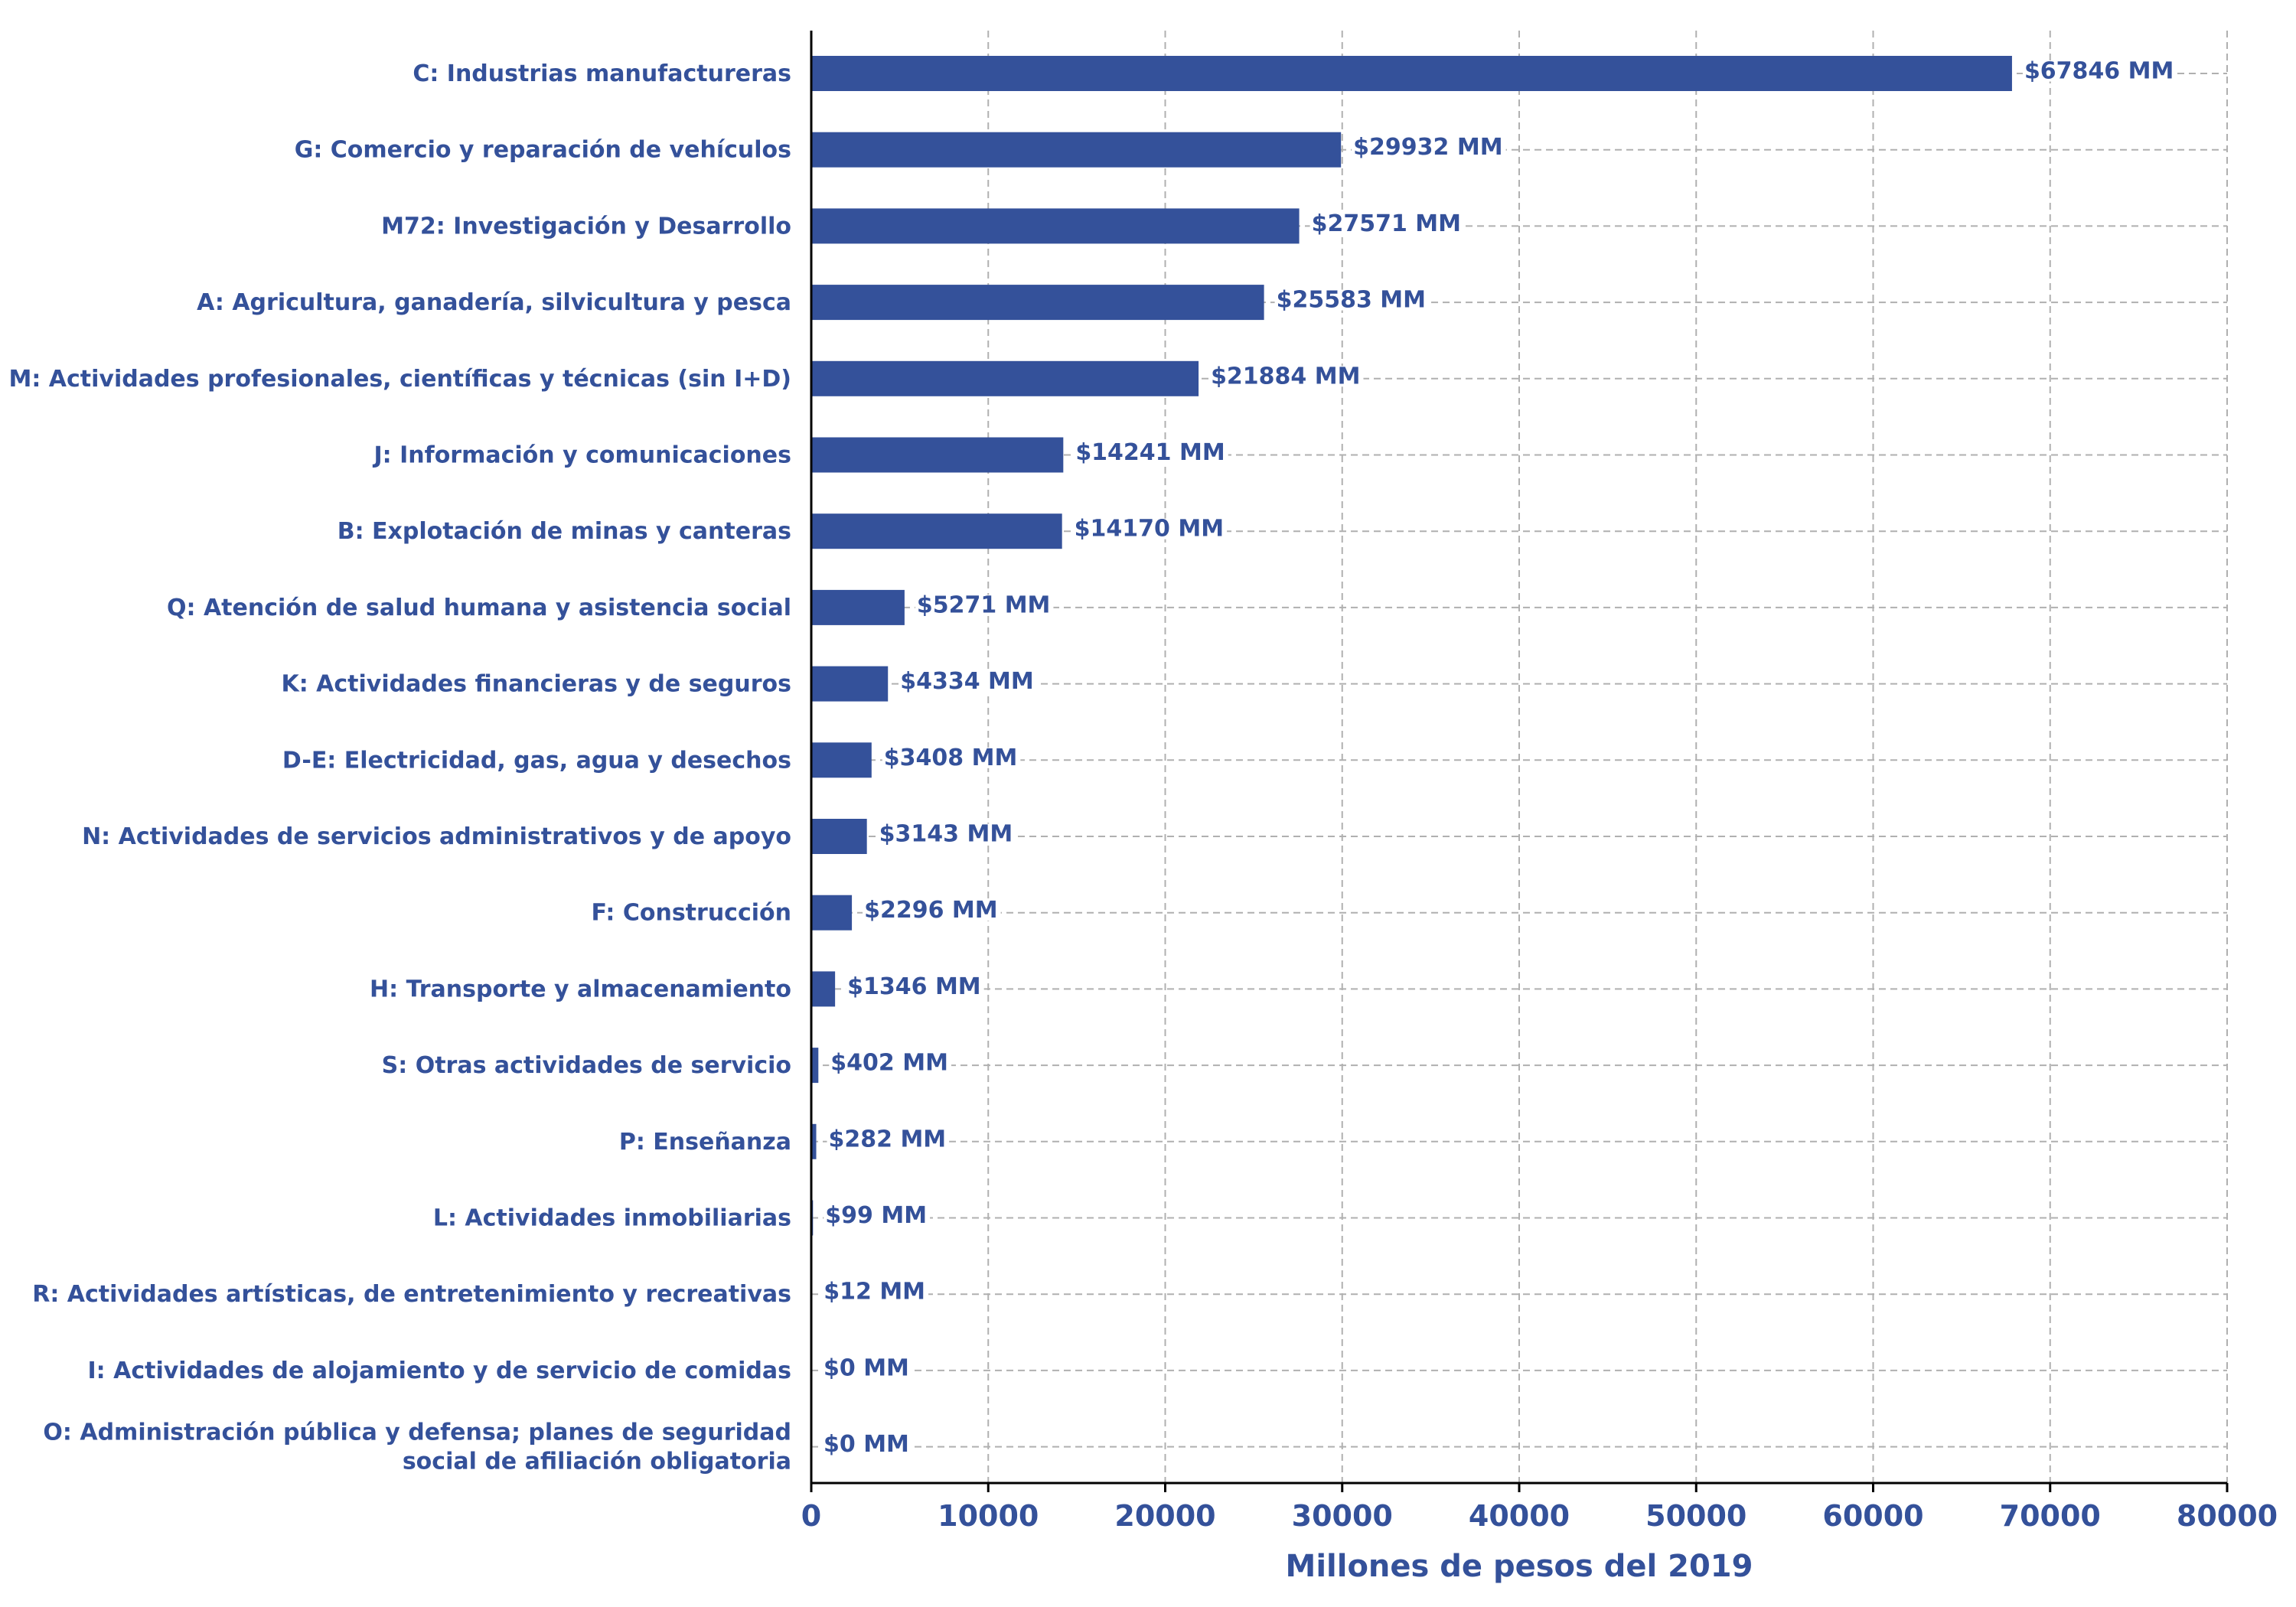 The image size is (2296, 1607). Describe the element at coordinates (612, 1218) in the screenshot. I see `category-label: L: Actividades inmobiliarias` at that location.